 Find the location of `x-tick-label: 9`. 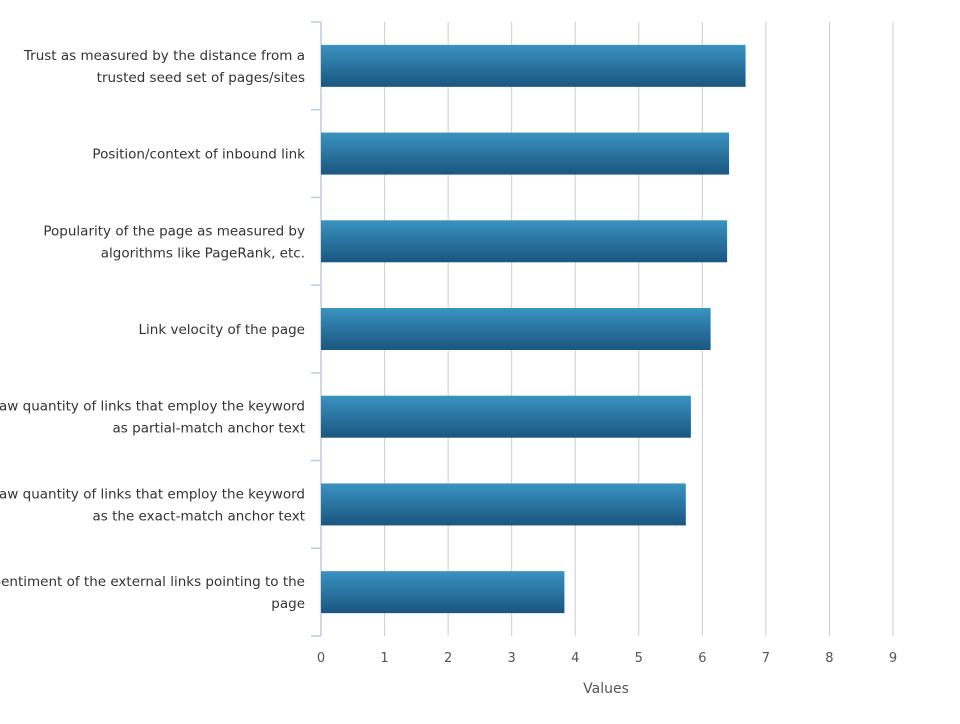

x-tick-label: 9 is located at coordinates (893, 658).